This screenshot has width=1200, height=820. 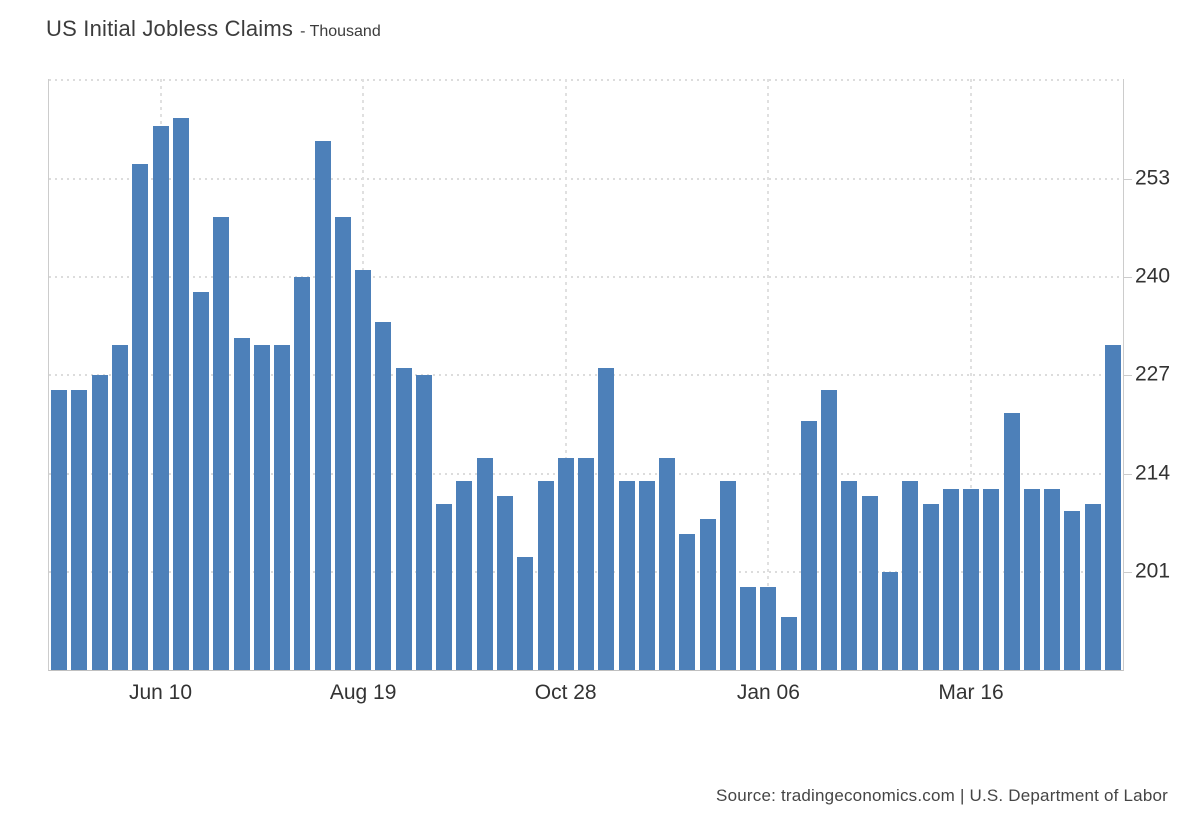 I want to click on chart-subtitle: - Thousand, so click(x=340, y=31).